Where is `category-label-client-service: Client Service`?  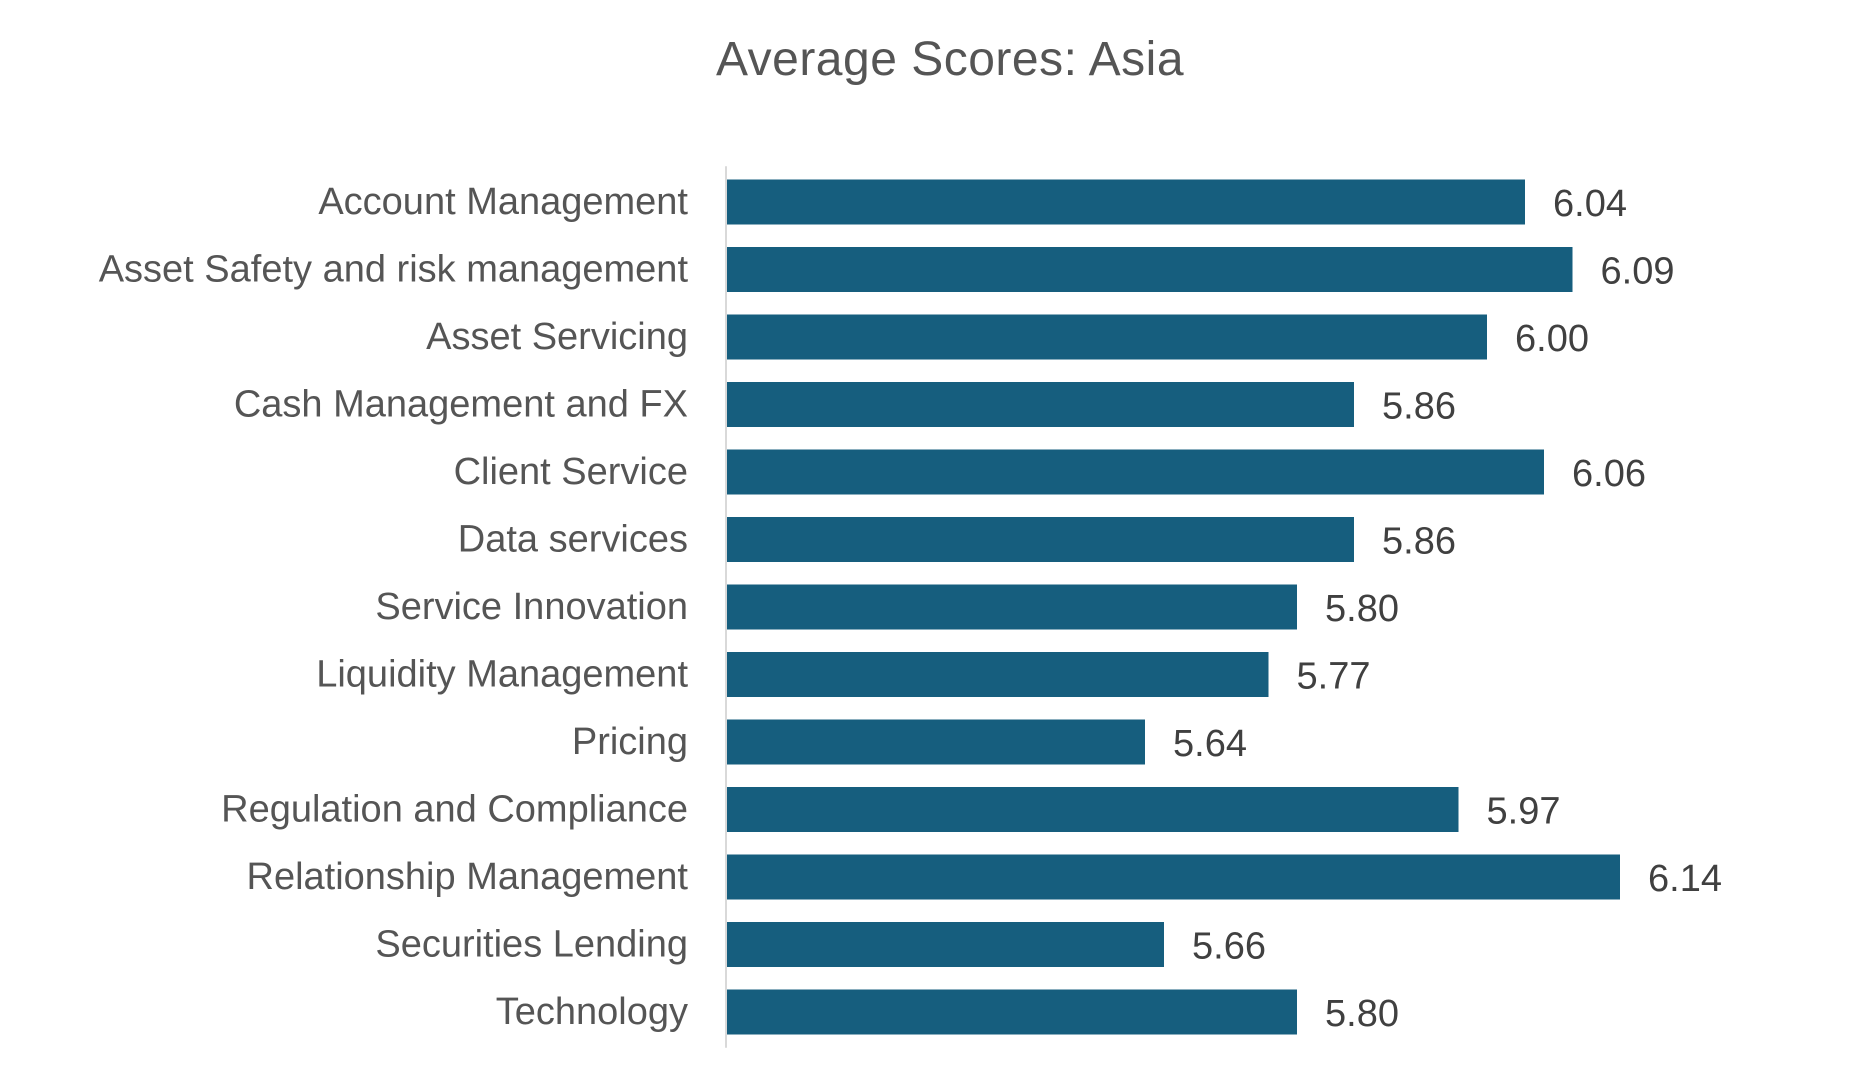 category-label-client-service: Client Service is located at coordinates (571, 472).